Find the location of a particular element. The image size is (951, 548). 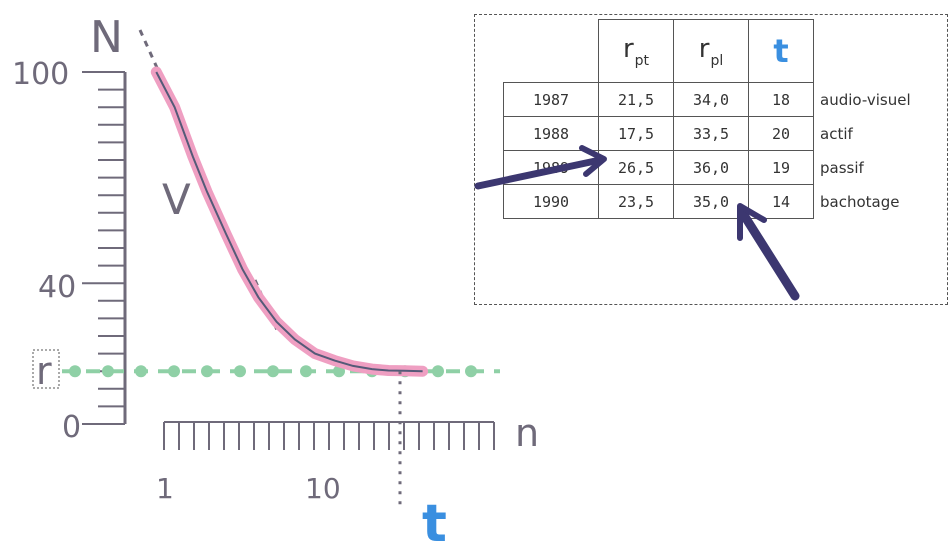

cell-rpl: 35,0 is located at coordinates (711, 201).